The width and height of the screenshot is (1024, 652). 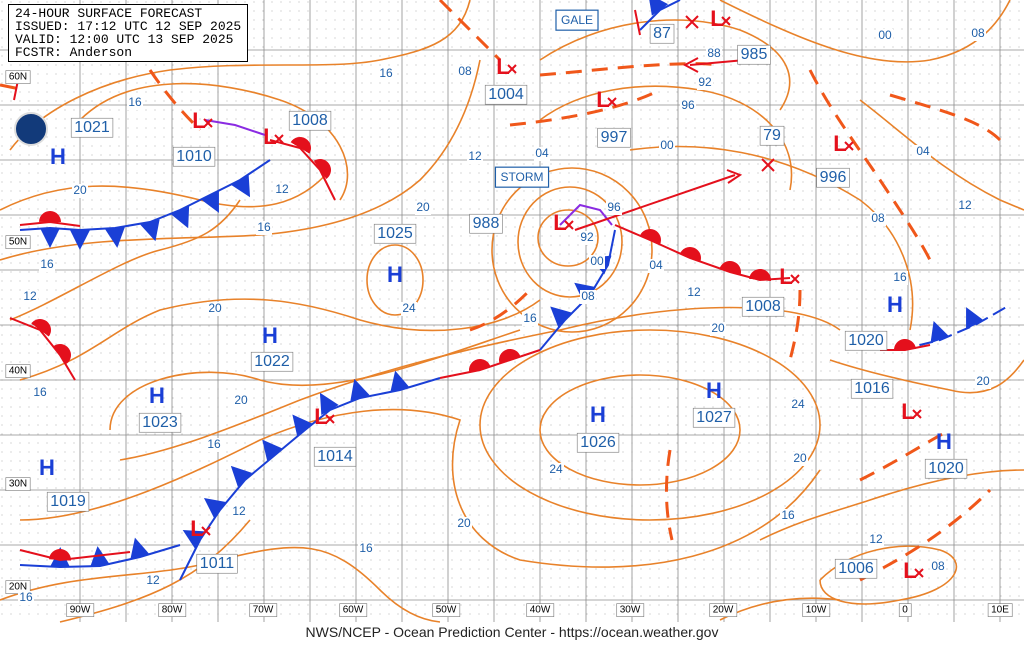 What do you see at coordinates (92, 127) in the screenshot?
I see `high-pressure: 1021` at bounding box center [92, 127].